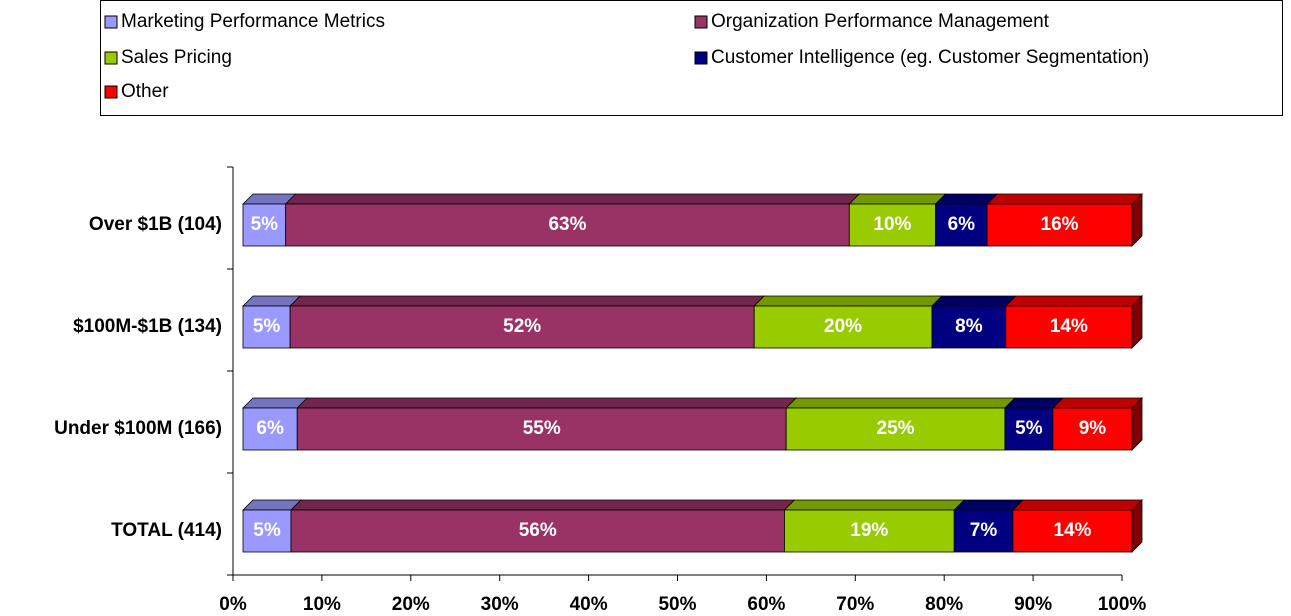 The height and width of the screenshot is (616, 1291). I want to click on data-label: 19%, so click(869, 530).